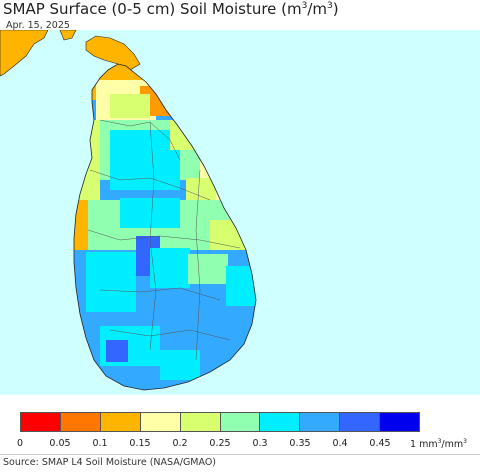 The height and width of the screenshot is (472, 480). What do you see at coordinates (180, 443) in the screenshot?
I see `legend-label: 0.2` at bounding box center [180, 443].